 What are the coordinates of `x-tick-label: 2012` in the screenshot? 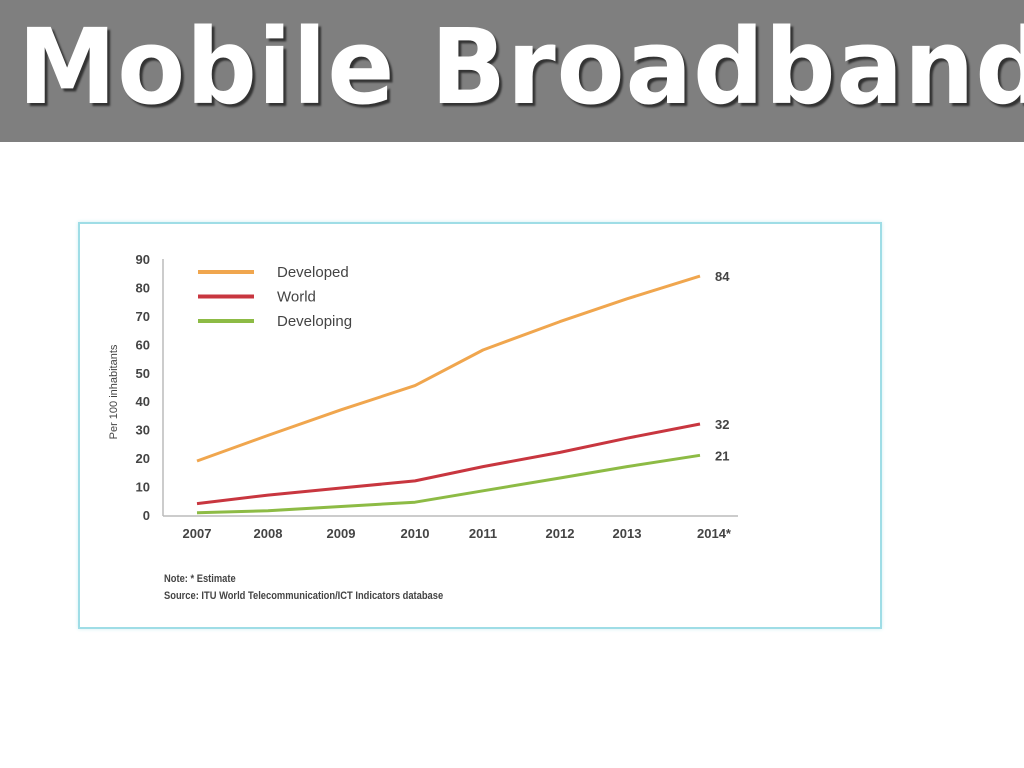 It's located at (560, 533).